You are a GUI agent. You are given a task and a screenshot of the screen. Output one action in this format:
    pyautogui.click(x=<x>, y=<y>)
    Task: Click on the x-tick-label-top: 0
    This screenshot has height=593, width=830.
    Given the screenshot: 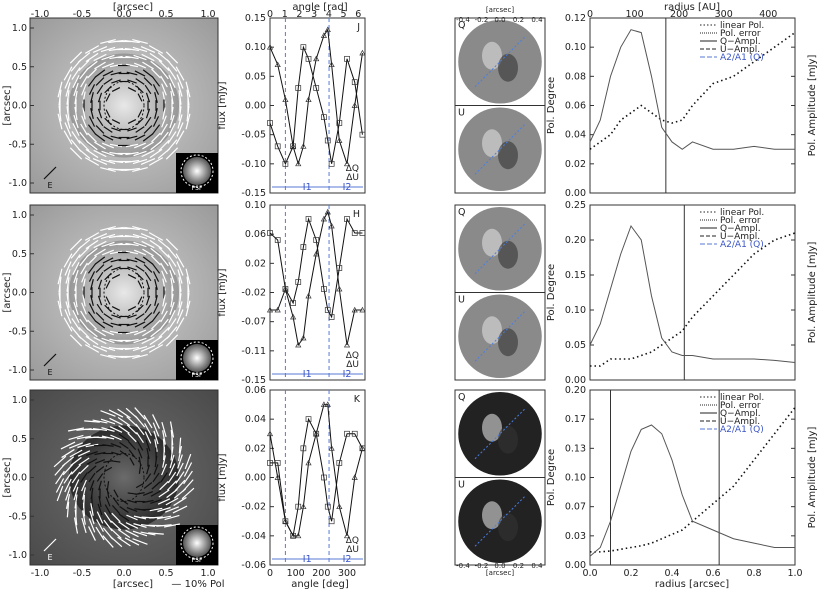 What is the action you would take?
    pyautogui.click(x=270, y=14)
    